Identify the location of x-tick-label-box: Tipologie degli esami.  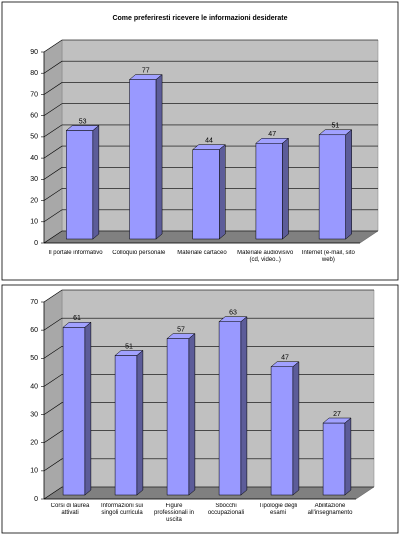
(278, 509).